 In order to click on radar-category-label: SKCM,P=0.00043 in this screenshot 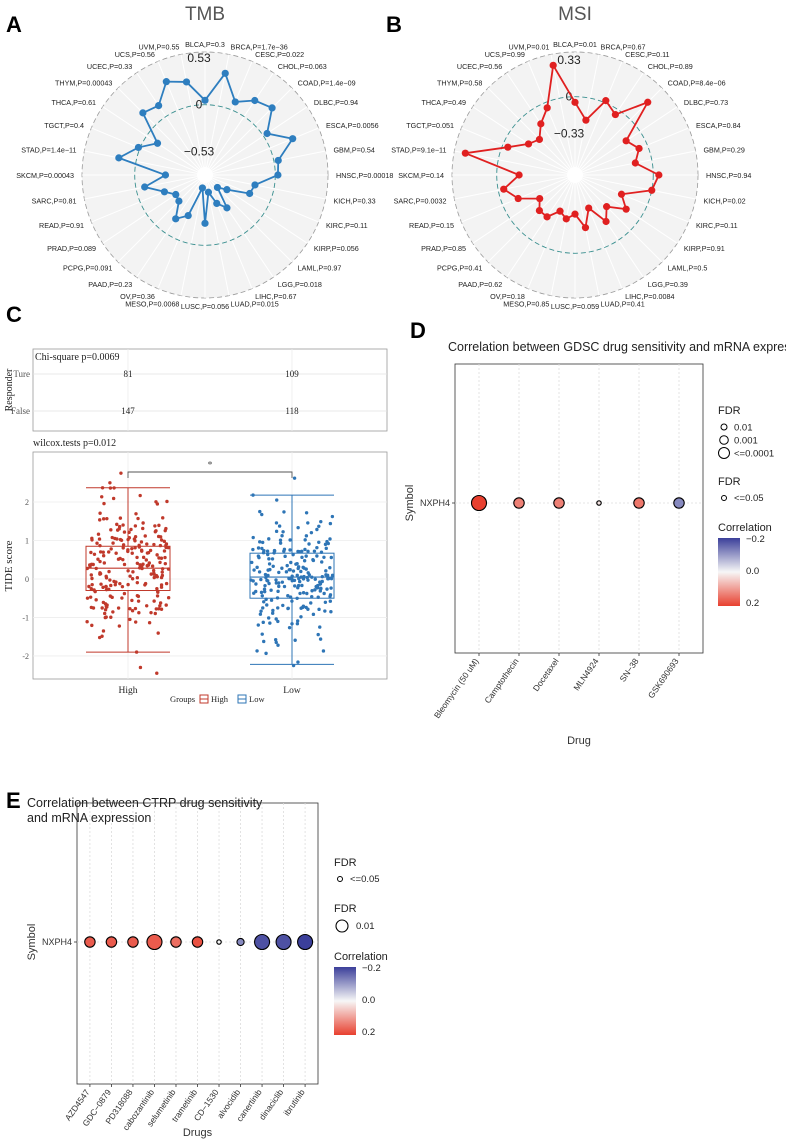, I will do `click(45, 175)`.